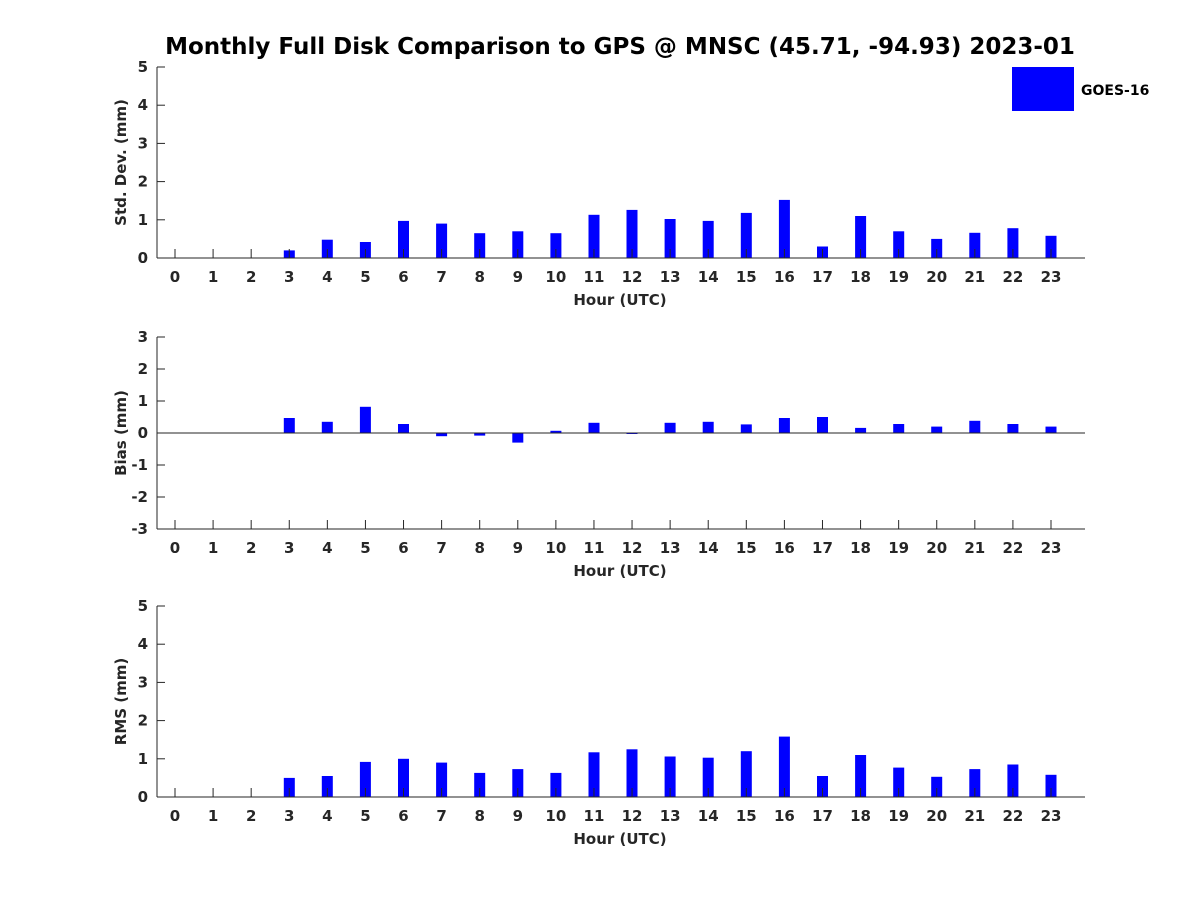  Describe the element at coordinates (121, 162) in the screenshot. I see `y-axis-label-stddev: Std. Dev. (mm)` at that location.